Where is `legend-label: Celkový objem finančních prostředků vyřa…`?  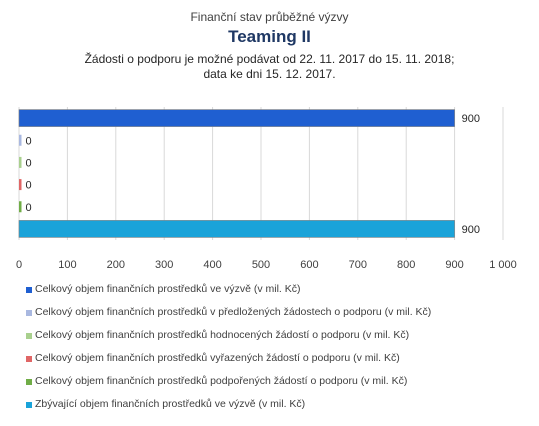
legend-label: Celkový objem finančních prostředků vyřa… is located at coordinates (217, 358).